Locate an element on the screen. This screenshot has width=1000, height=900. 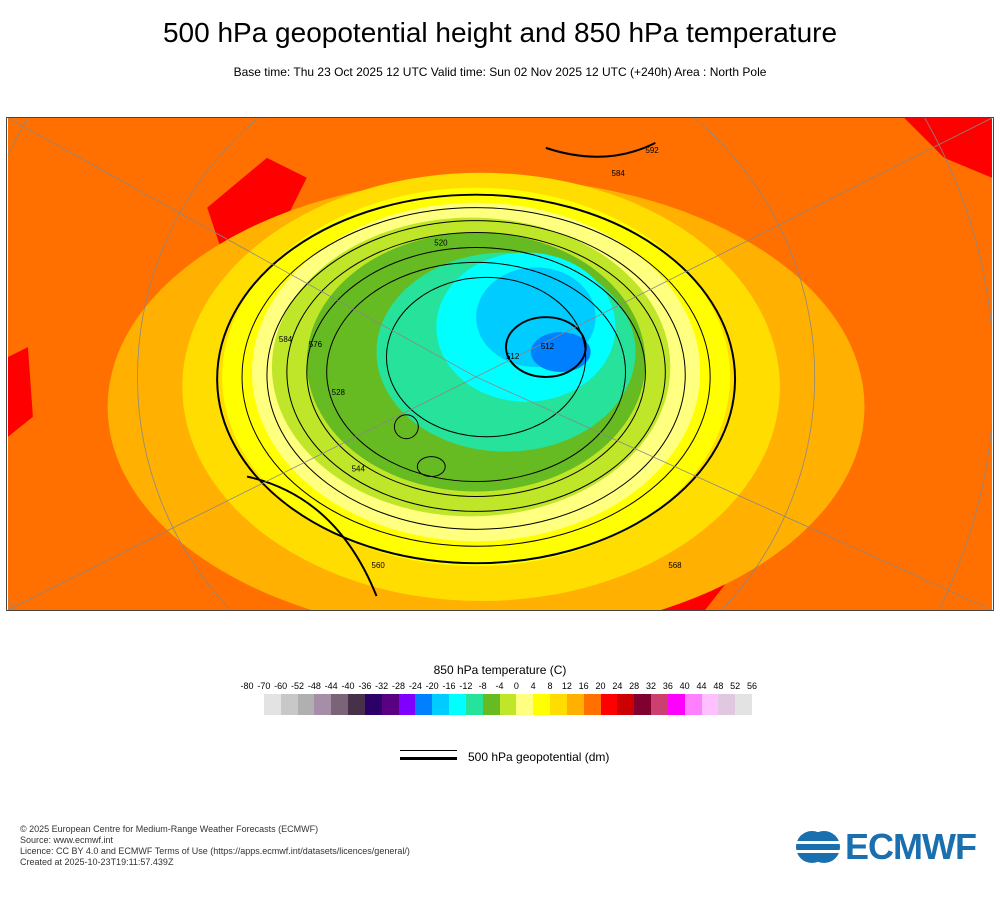
colorbar-tick-label: 48 is located at coordinates (718, 686).